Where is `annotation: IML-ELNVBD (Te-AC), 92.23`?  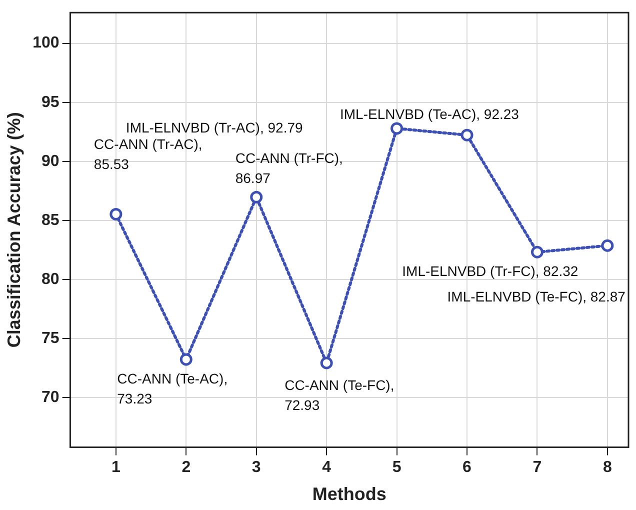
annotation: IML-ELNVBD (Te-AC), 92.23 is located at coordinates (430, 114).